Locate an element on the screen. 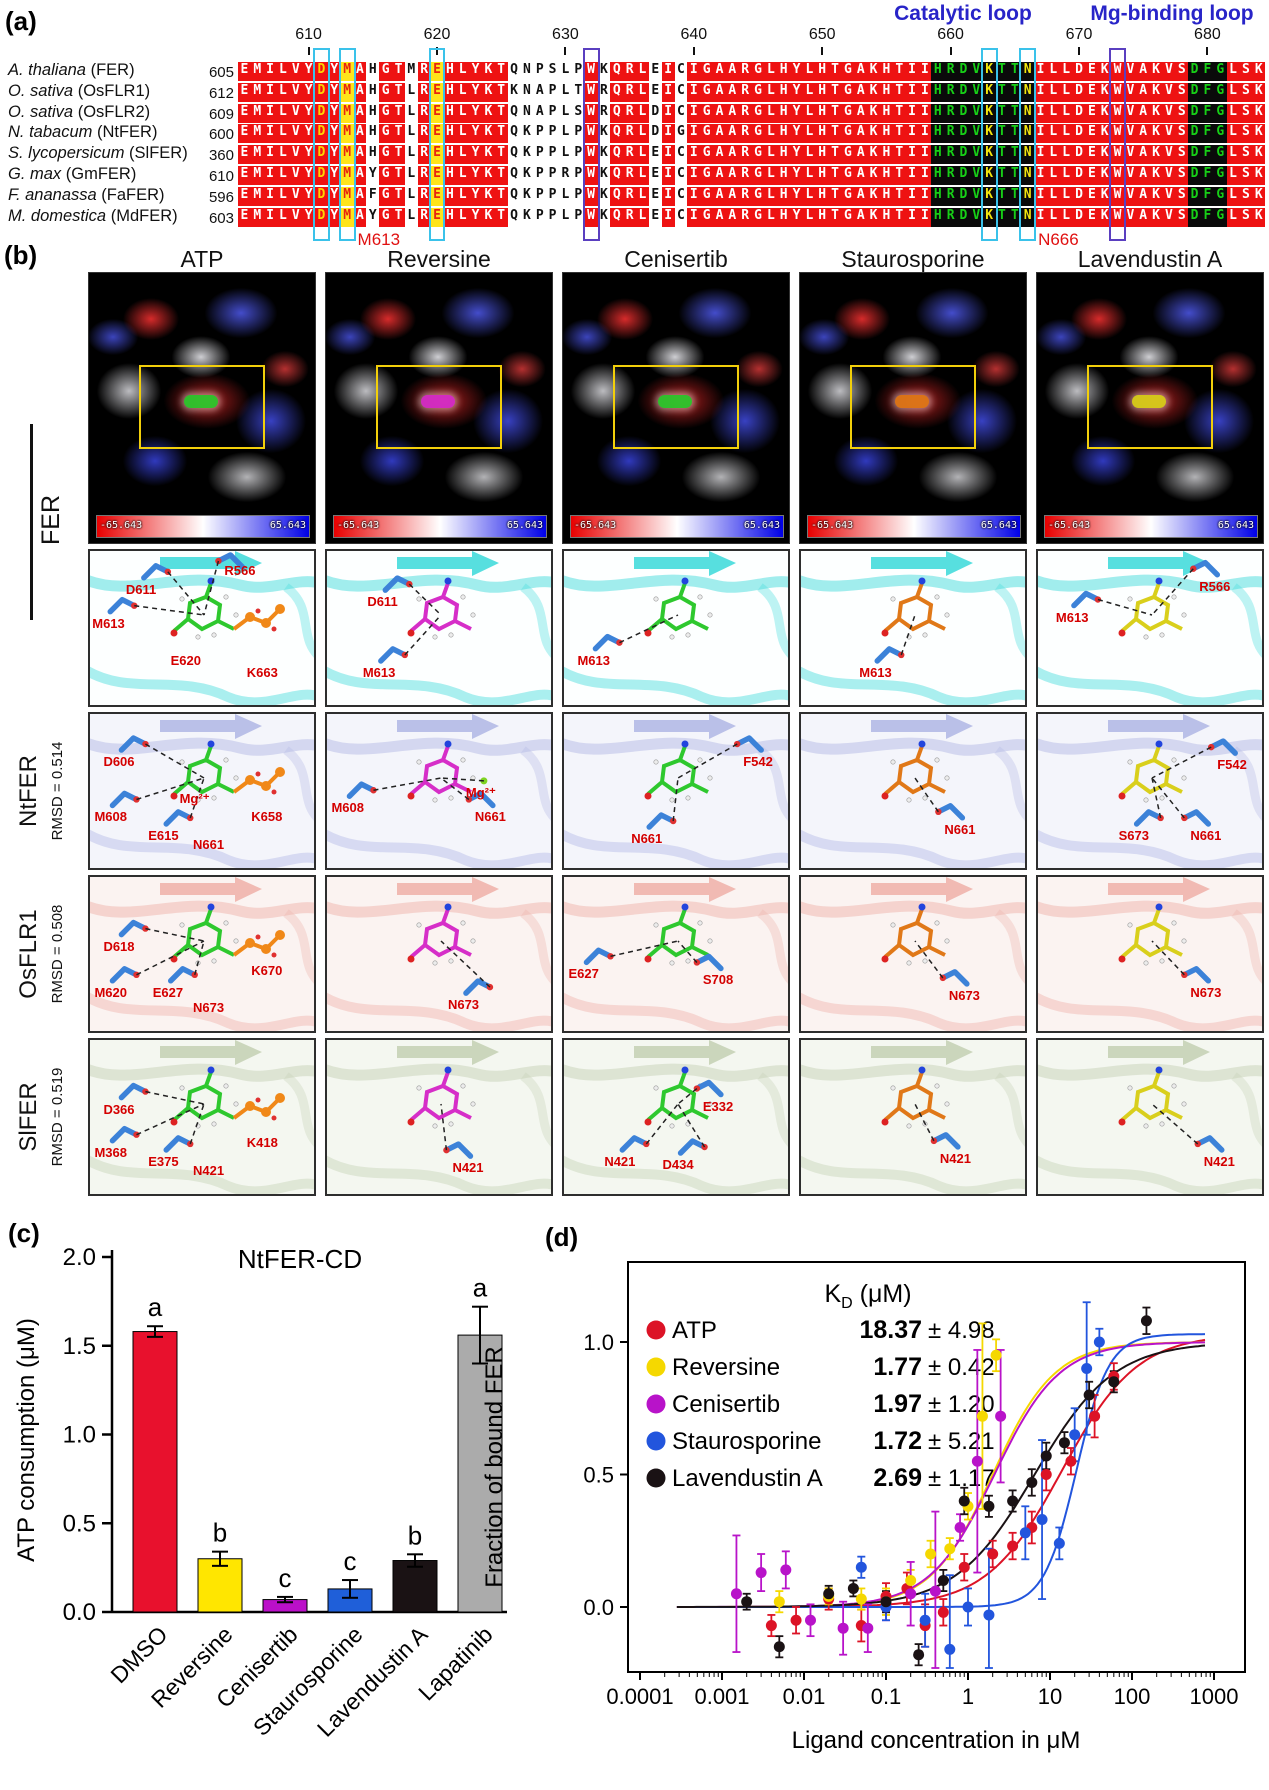 The height and width of the screenshot is (1790, 1269). electrostatic-scalebar: -65.643 65.643 is located at coordinates (914, 526).